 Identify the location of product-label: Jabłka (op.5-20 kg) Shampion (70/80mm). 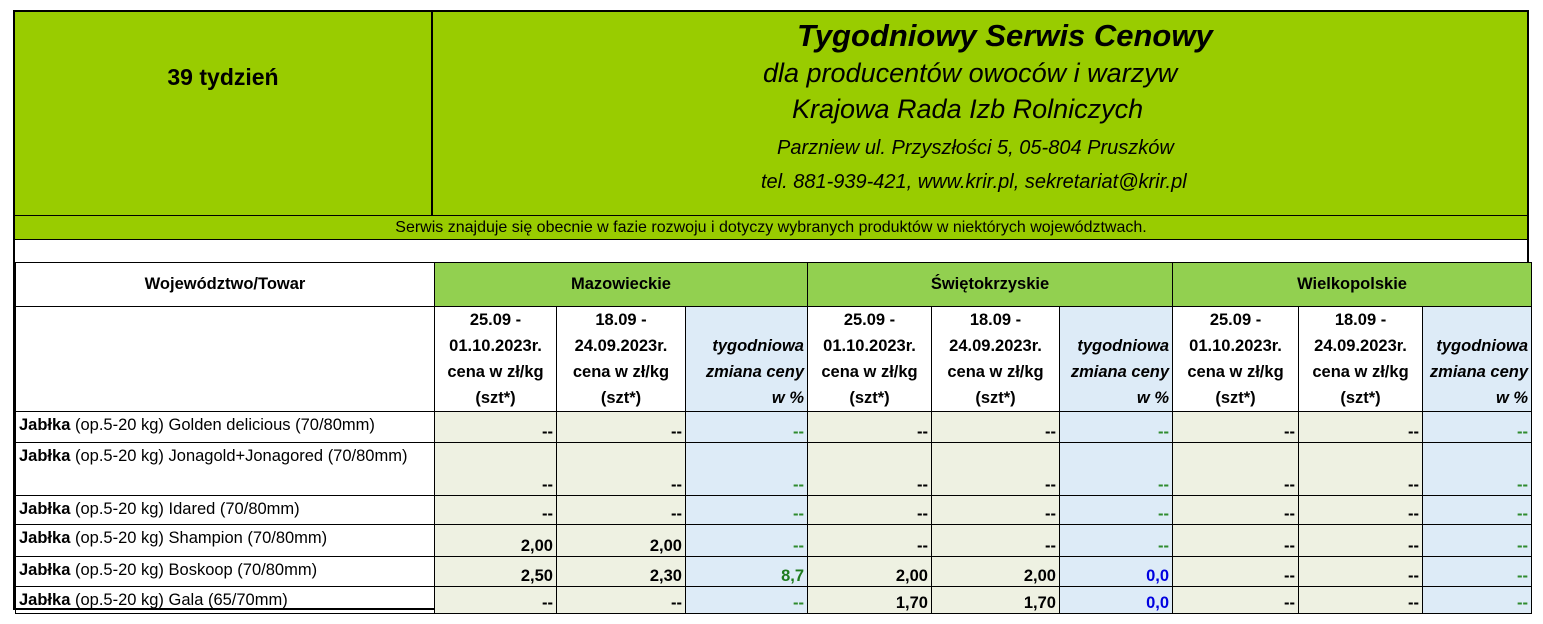
(225, 540).